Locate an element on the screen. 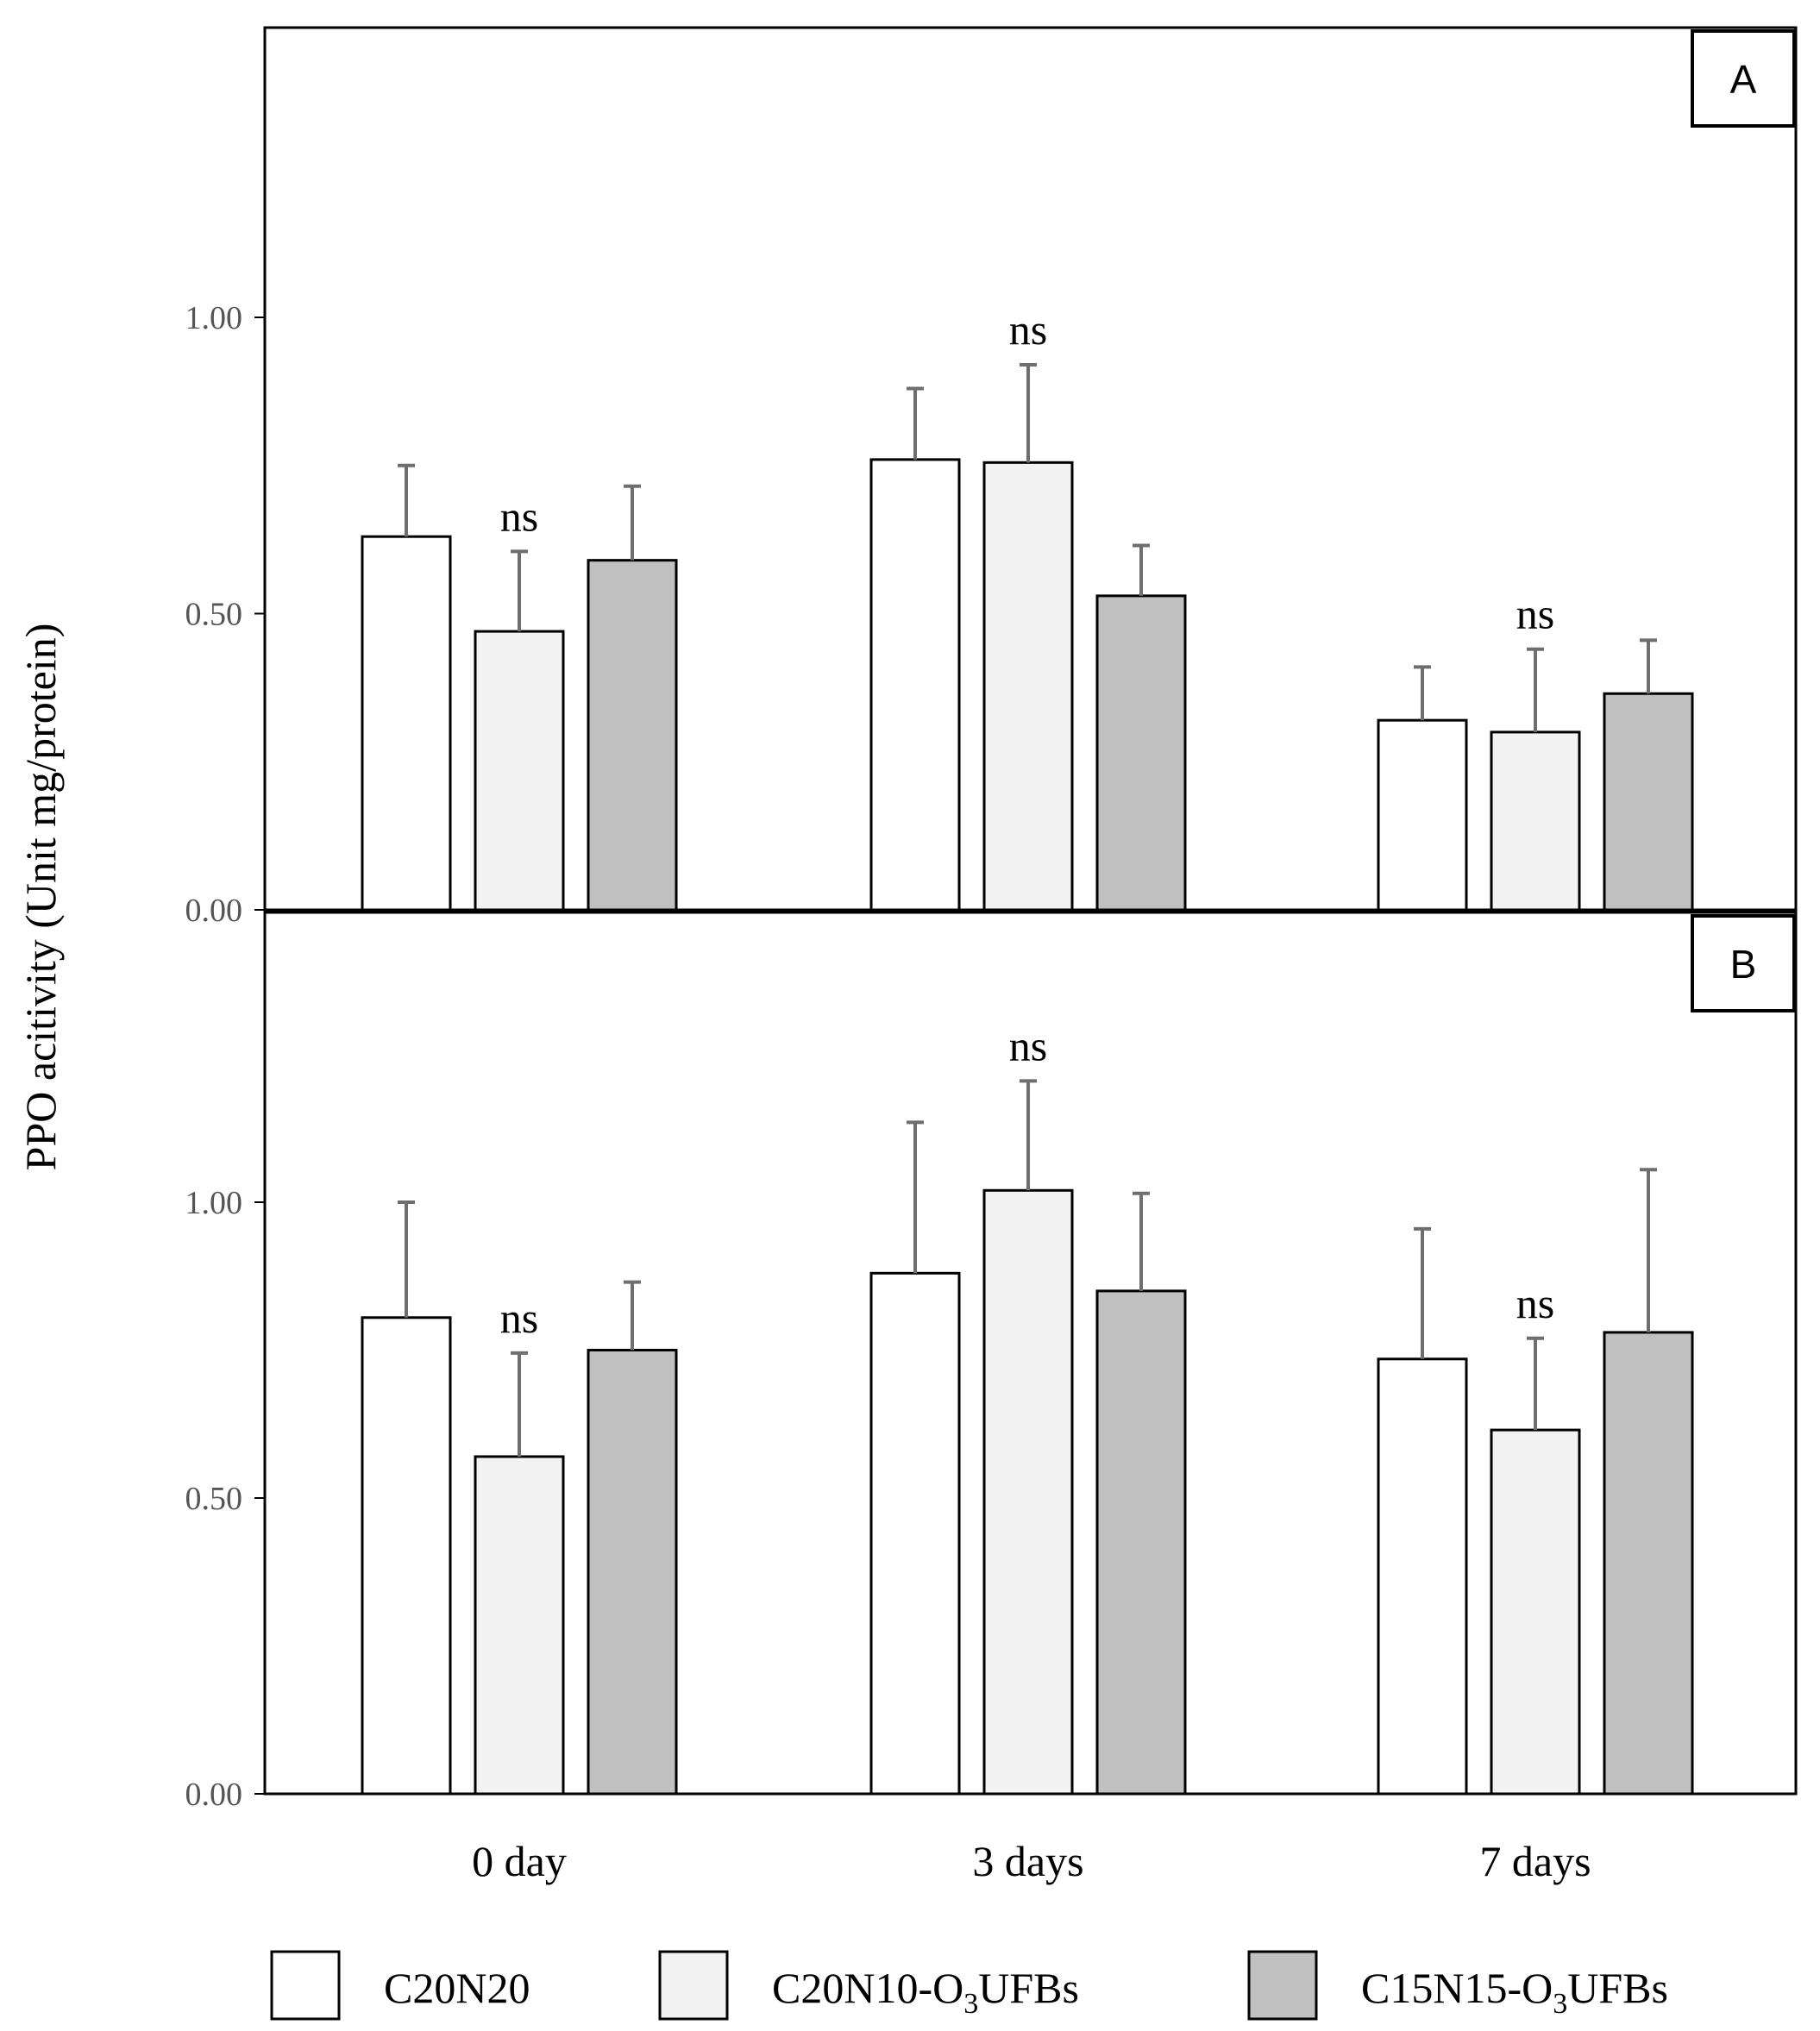 This screenshot has width=1820, height=2031. legend-label: C15N15-O3UFBs is located at coordinates (1515, 1992).